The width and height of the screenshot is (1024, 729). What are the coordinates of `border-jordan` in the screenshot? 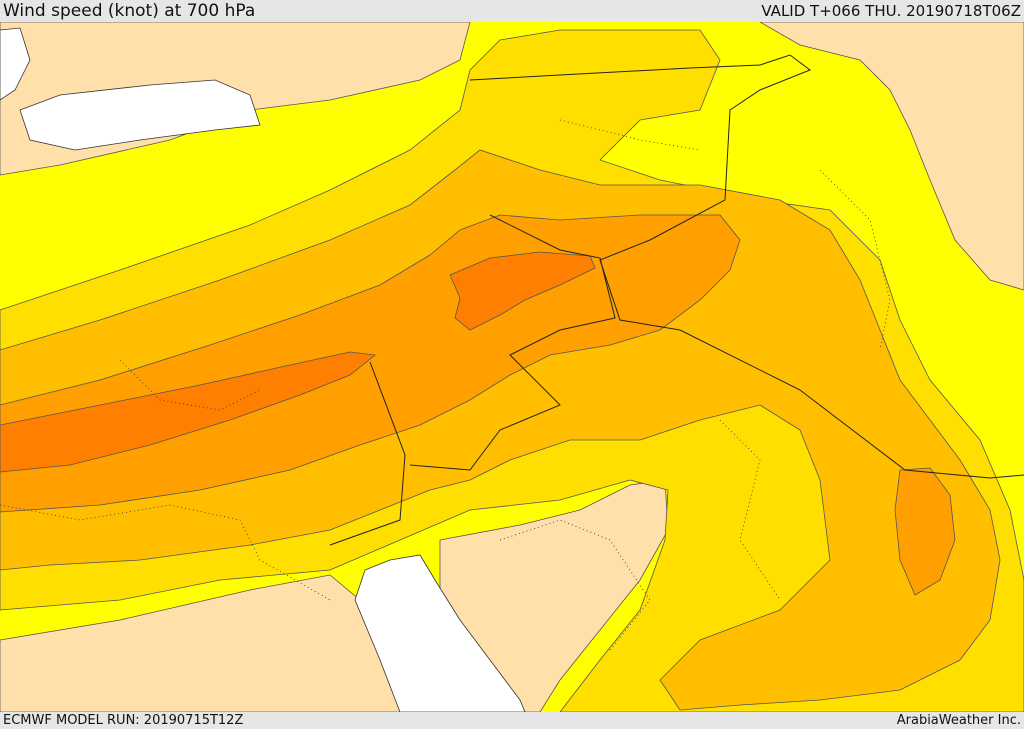 It's located at (512, 342).